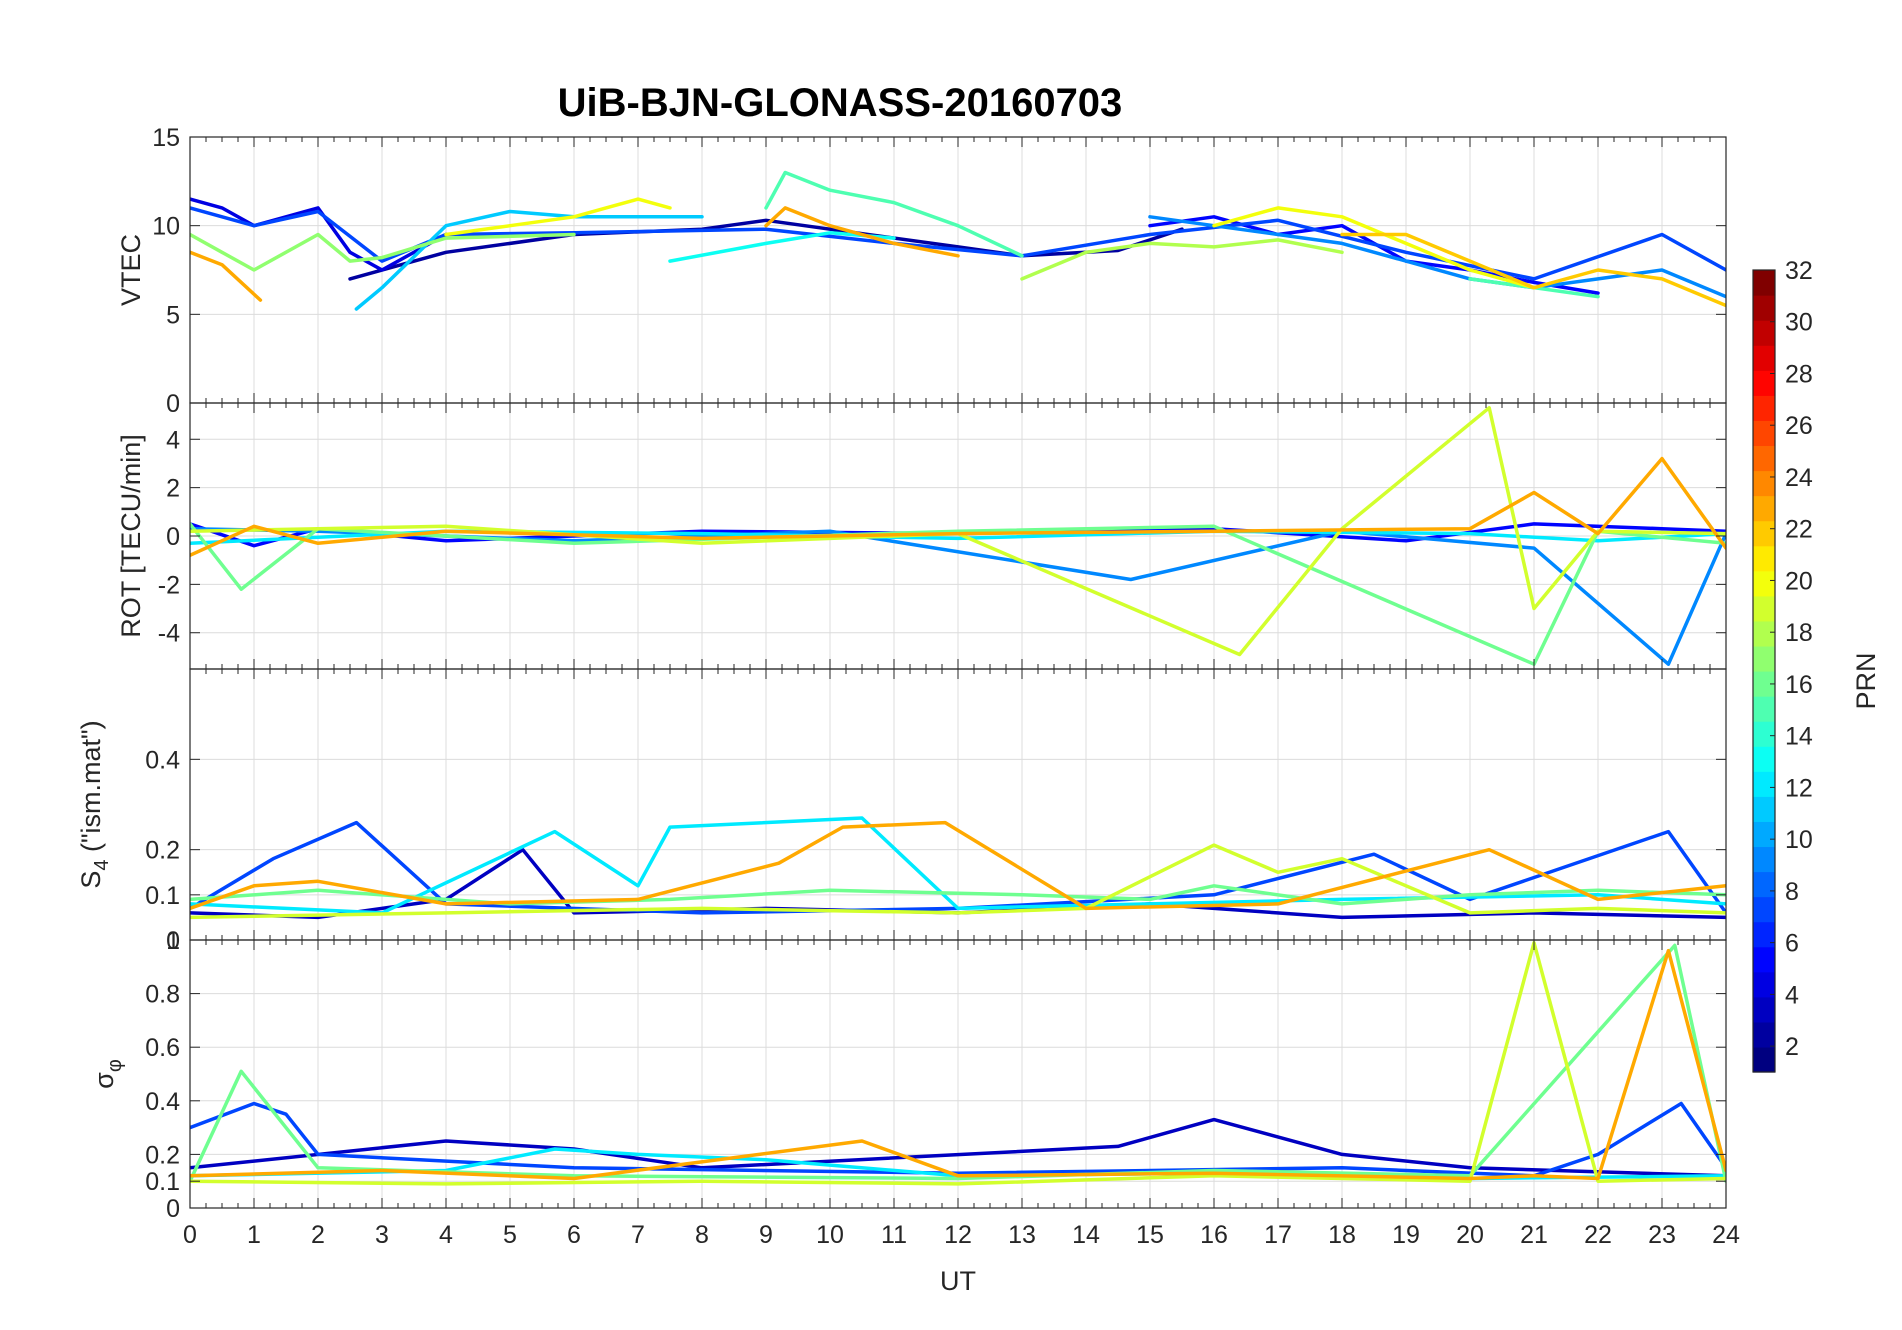  What do you see at coordinates (1150, 1235) in the screenshot?
I see `x-tick-label: 15` at bounding box center [1150, 1235].